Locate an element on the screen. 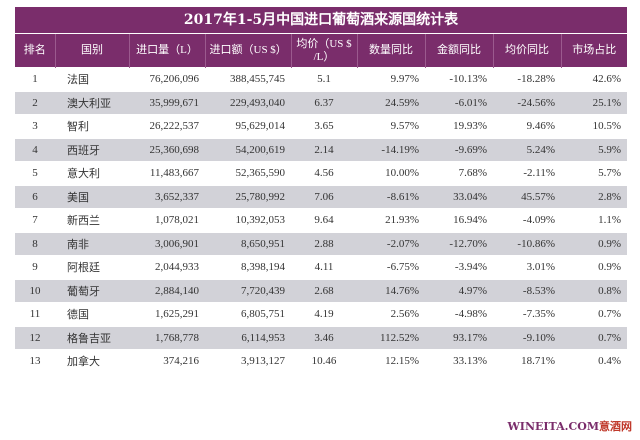 The image size is (640, 440). cell-volume: 374,216 is located at coordinates (167, 361).